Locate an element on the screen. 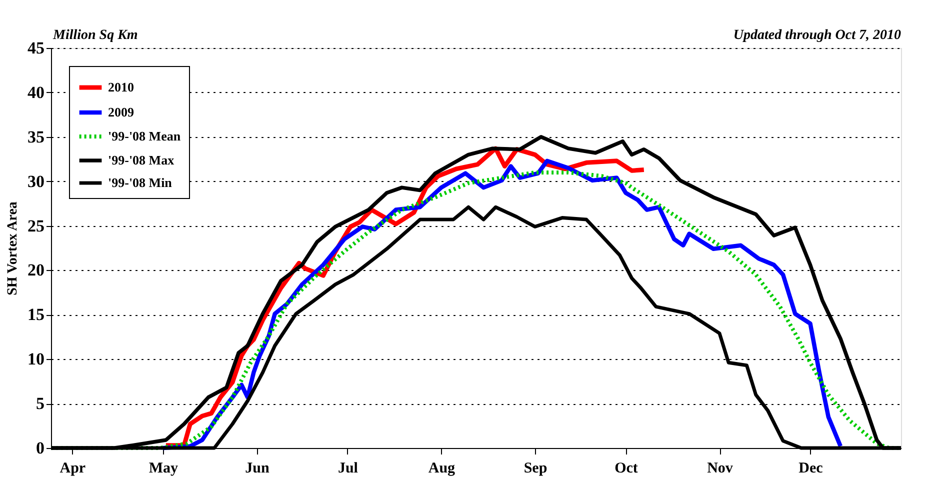 This screenshot has width=930, height=483. y-tick-label: 35 is located at coordinates (36, 136).